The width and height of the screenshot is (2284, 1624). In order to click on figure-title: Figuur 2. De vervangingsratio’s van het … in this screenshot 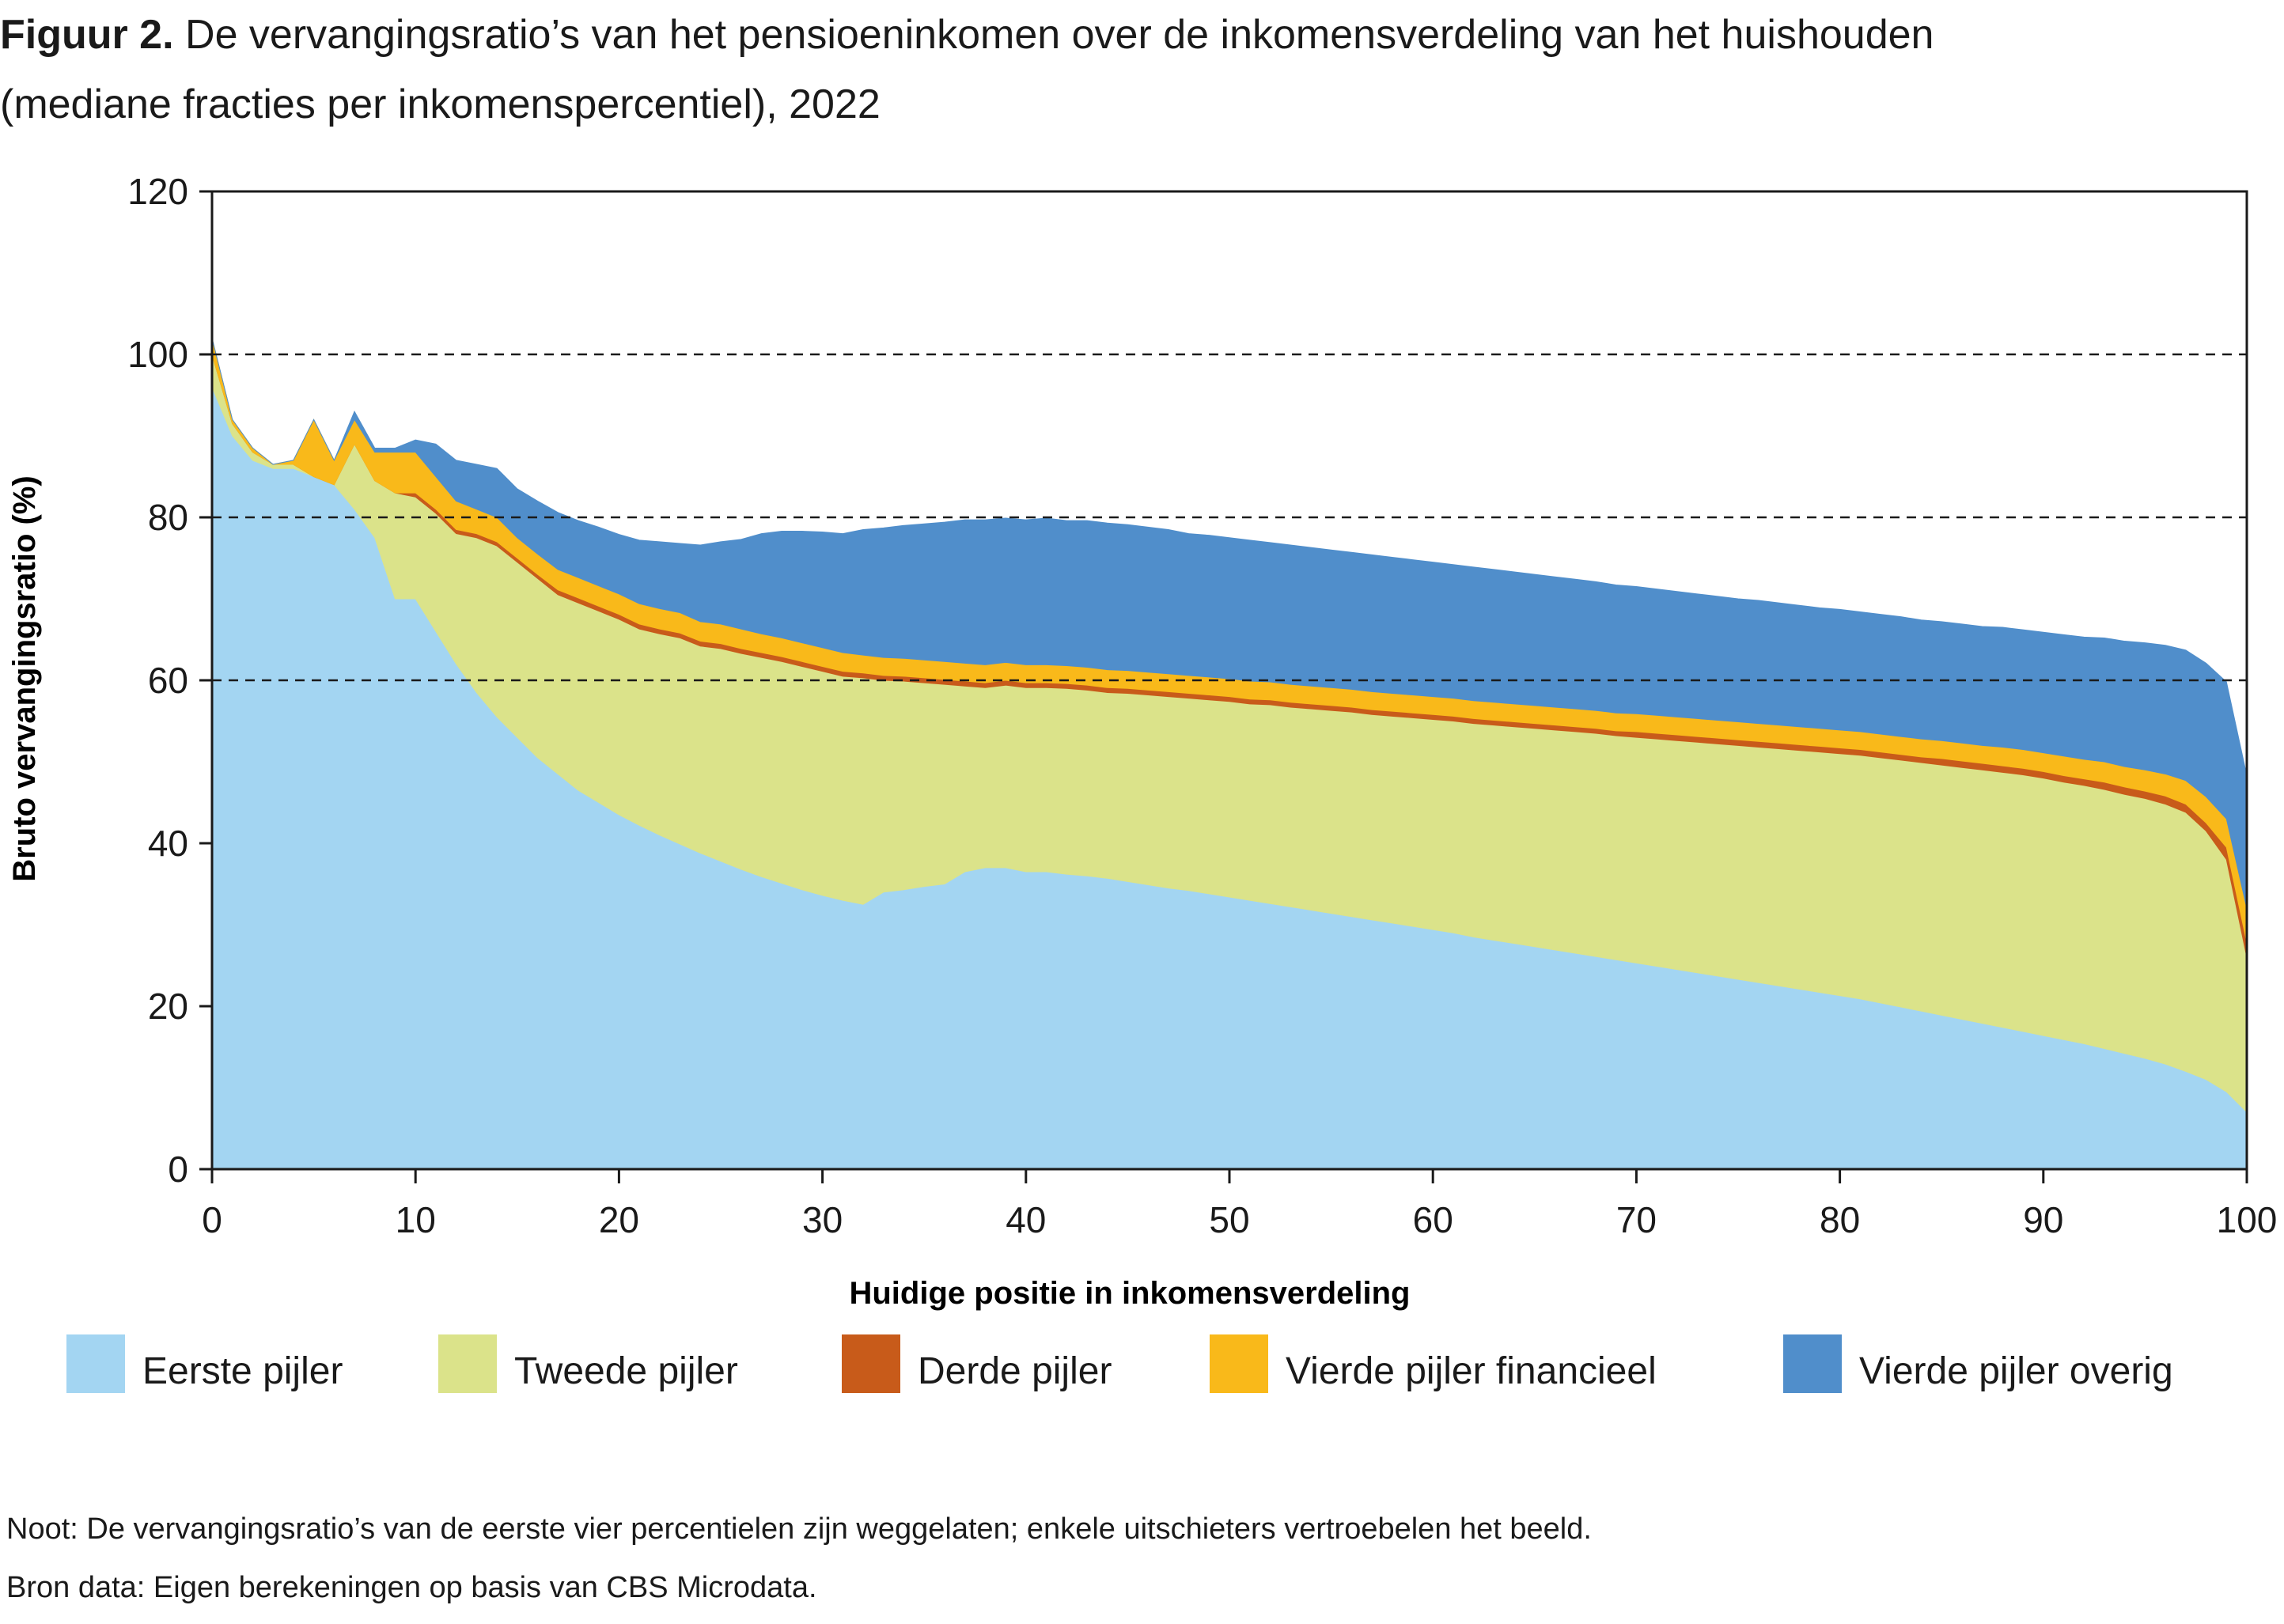, I will do `click(1142, 69)`.